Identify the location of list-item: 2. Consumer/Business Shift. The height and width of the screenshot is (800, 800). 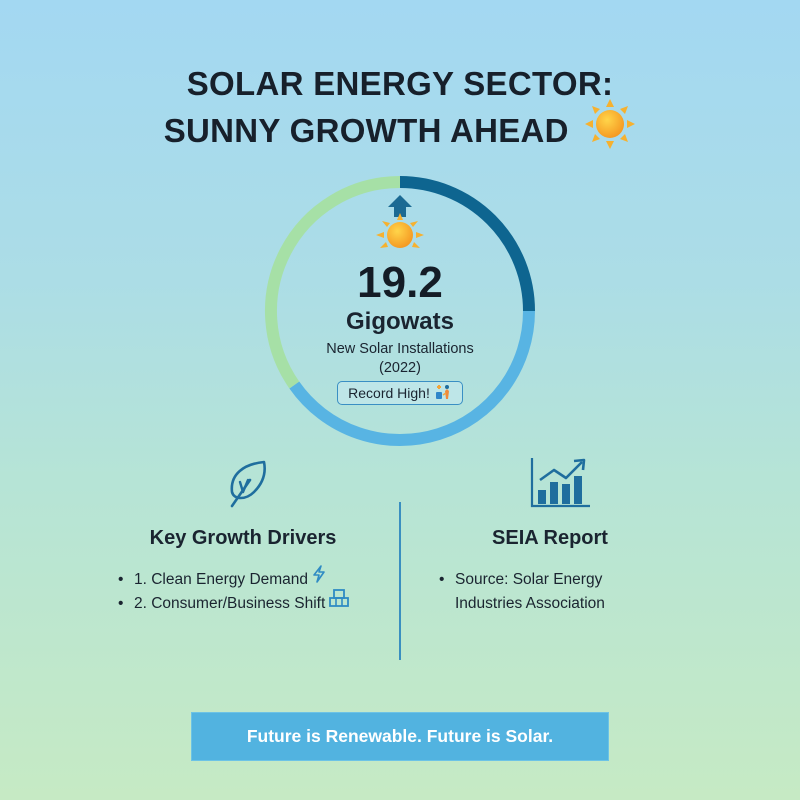
(232, 602).